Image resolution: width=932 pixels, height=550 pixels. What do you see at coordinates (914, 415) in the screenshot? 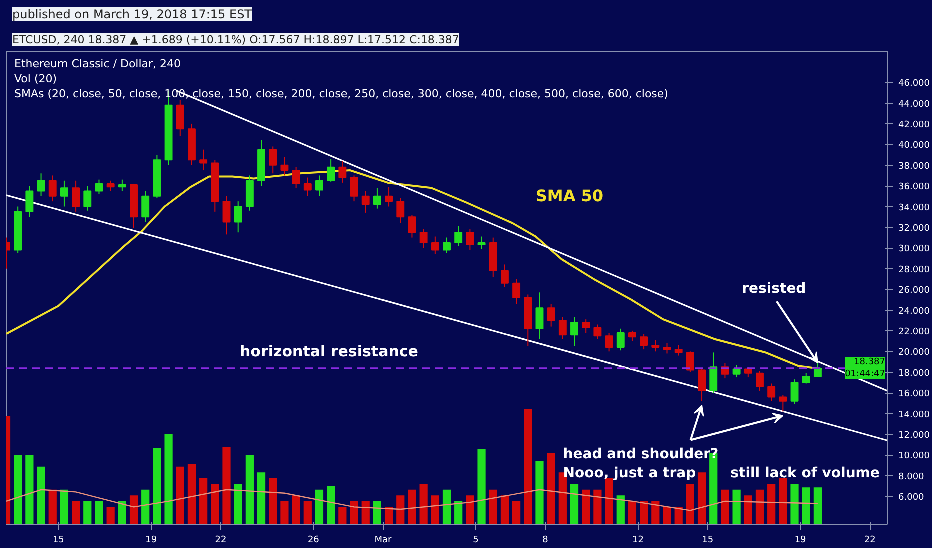
I see `y-tick-label: 14.000` at bounding box center [914, 415].